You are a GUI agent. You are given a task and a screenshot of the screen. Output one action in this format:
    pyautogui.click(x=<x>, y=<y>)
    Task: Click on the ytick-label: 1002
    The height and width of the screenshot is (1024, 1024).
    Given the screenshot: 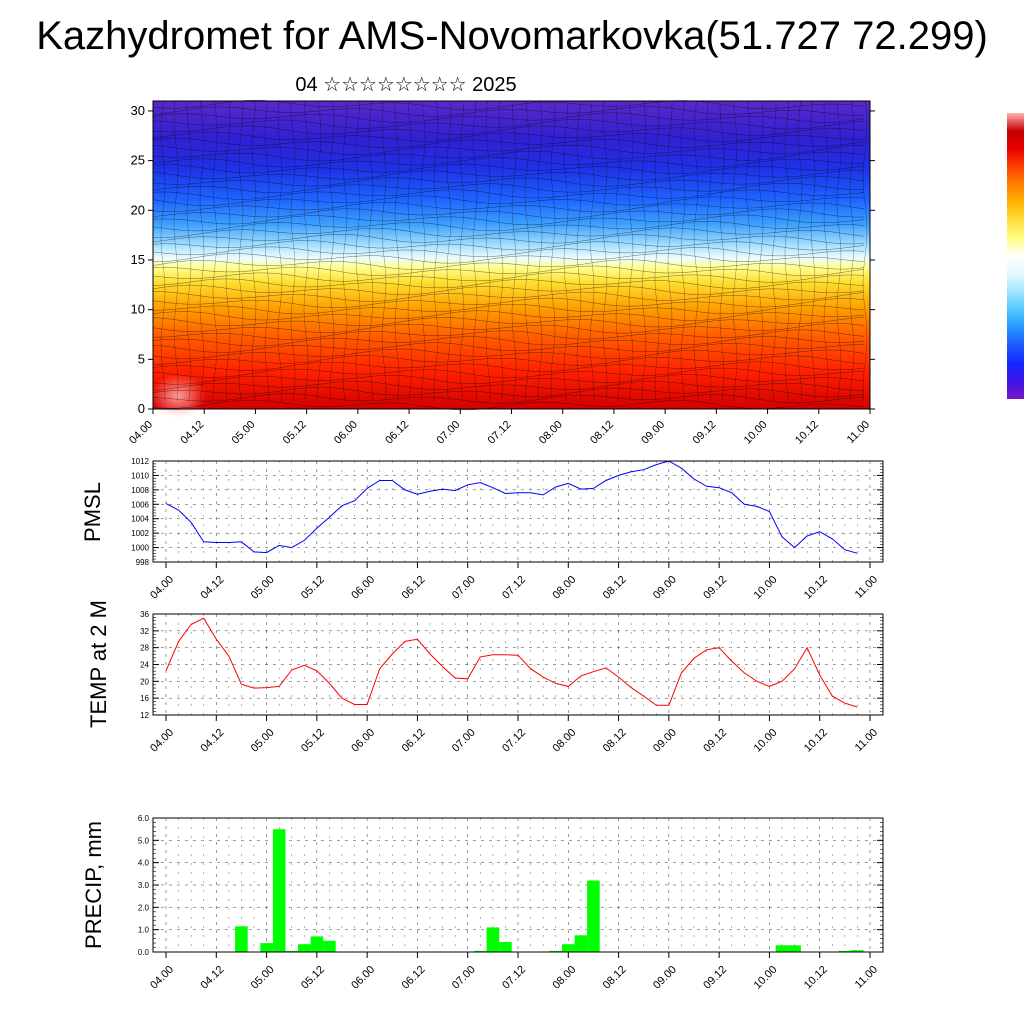 What is the action you would take?
    pyautogui.click(x=140, y=533)
    